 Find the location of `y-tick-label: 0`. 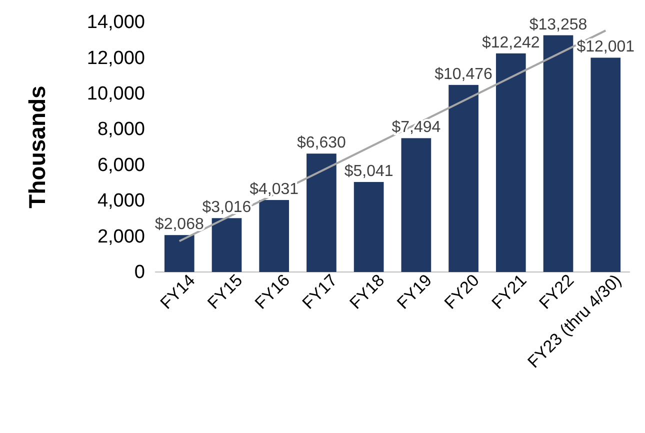

y-tick-label: 0 is located at coordinates (139, 273).